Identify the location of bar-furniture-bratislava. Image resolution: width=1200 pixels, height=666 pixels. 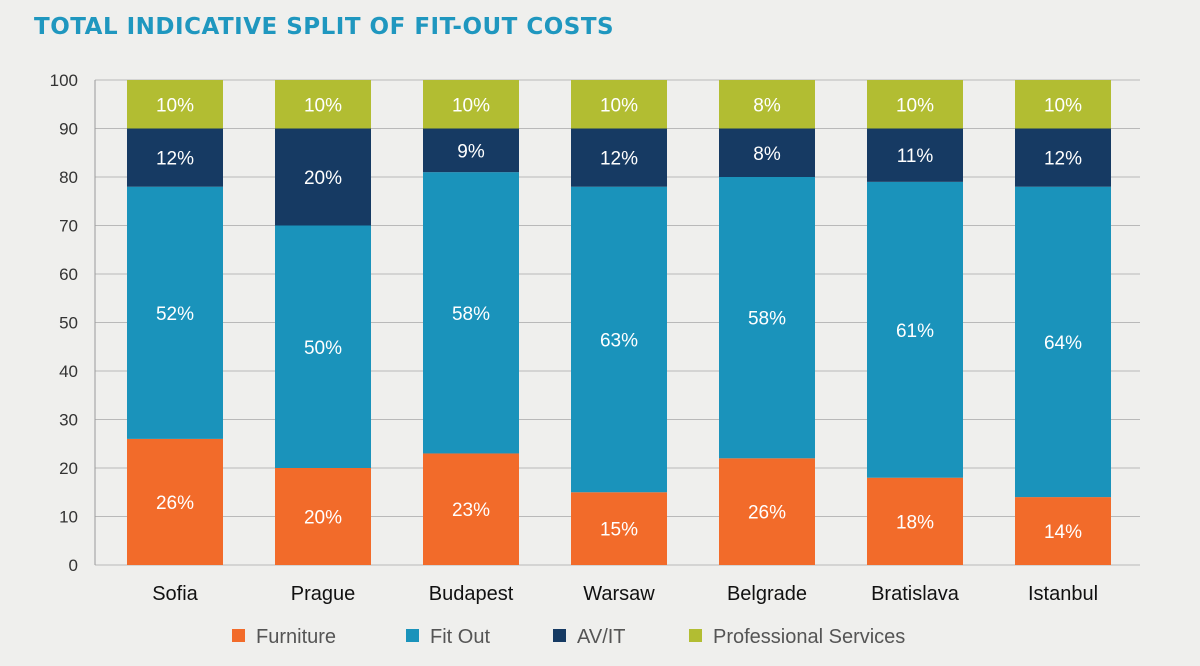
(915, 521).